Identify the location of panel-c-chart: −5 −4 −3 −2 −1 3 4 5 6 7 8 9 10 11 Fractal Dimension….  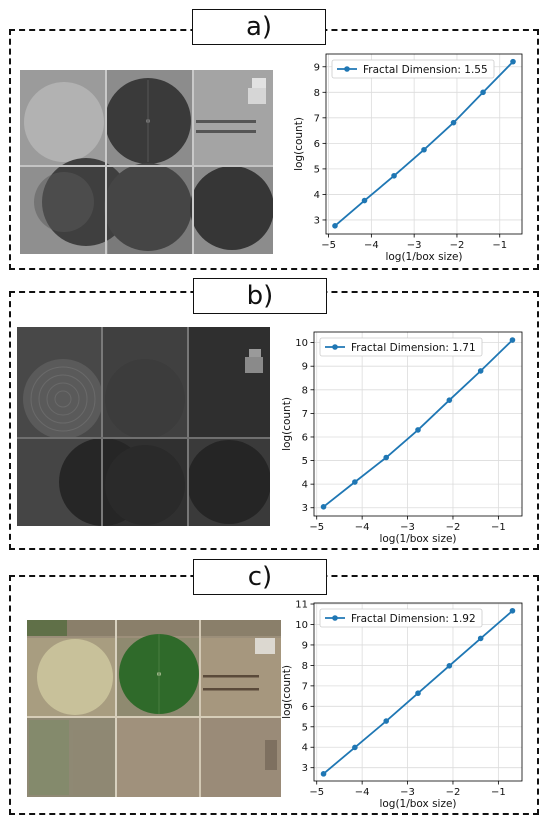
(404, 703).